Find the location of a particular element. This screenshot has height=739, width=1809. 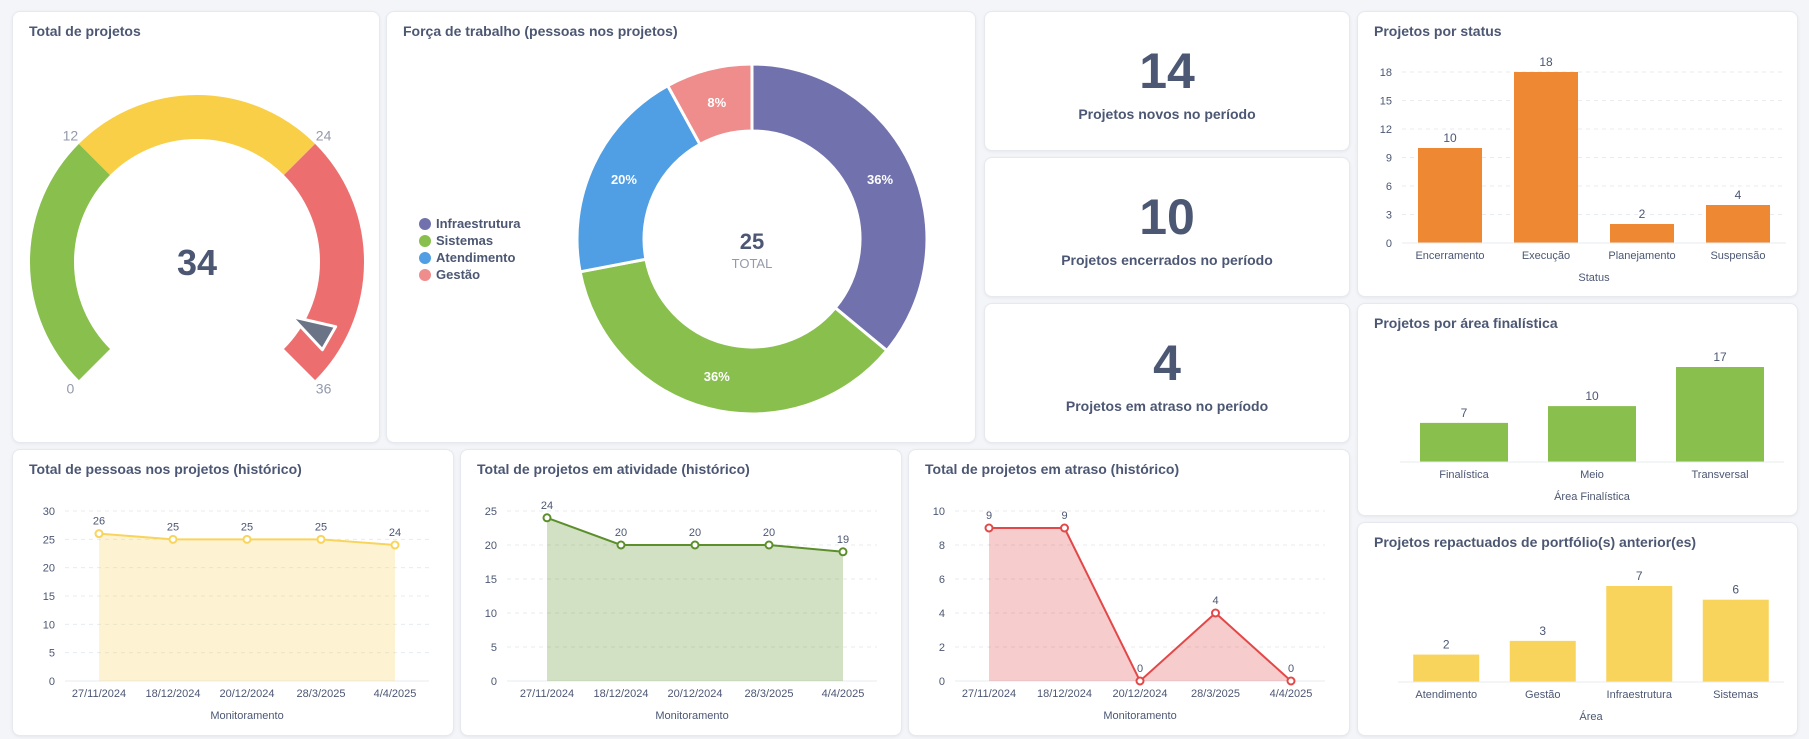

gauge-chart: 0 12 24 36 34 is located at coordinates (197, 246).